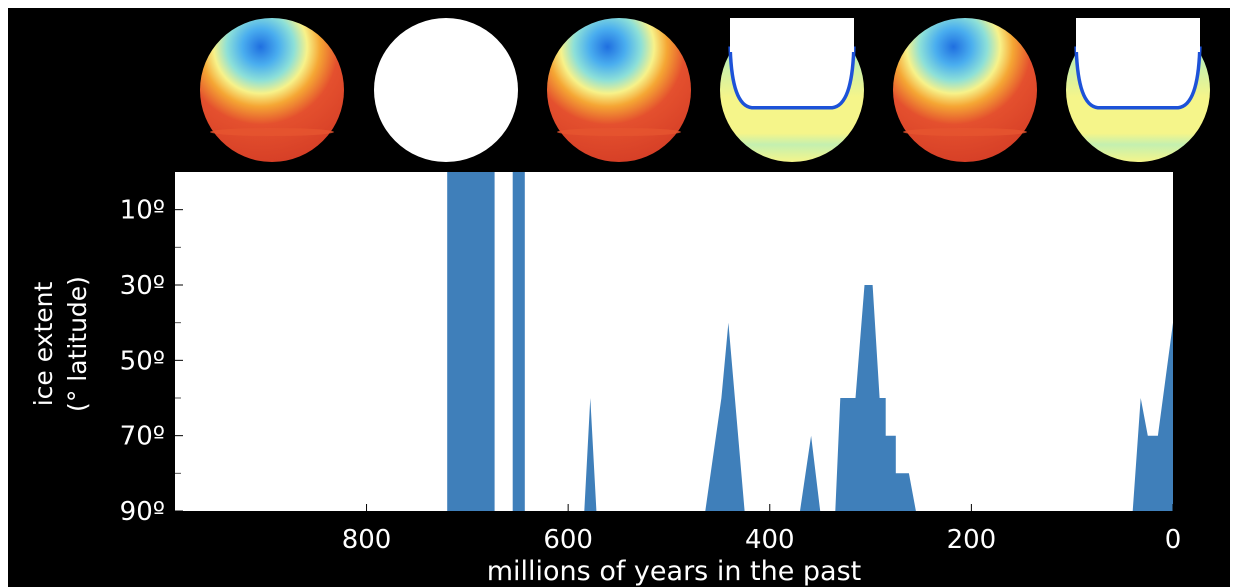 The height and width of the screenshot is (587, 1234). I want to click on x-axis: 800 600 400 200 0, so click(762, 529).